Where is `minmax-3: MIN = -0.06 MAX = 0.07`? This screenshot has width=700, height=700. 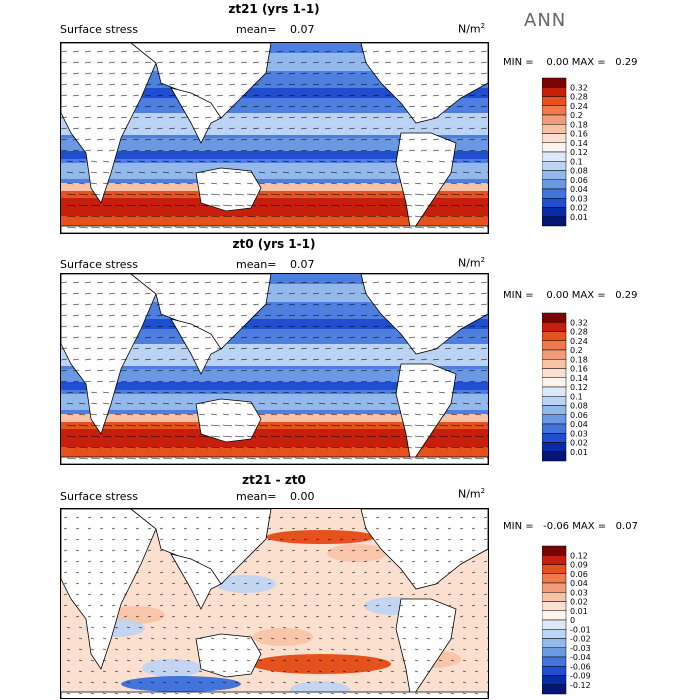
minmax-3: MIN = -0.06 MAX = 0.07 is located at coordinates (570, 526).